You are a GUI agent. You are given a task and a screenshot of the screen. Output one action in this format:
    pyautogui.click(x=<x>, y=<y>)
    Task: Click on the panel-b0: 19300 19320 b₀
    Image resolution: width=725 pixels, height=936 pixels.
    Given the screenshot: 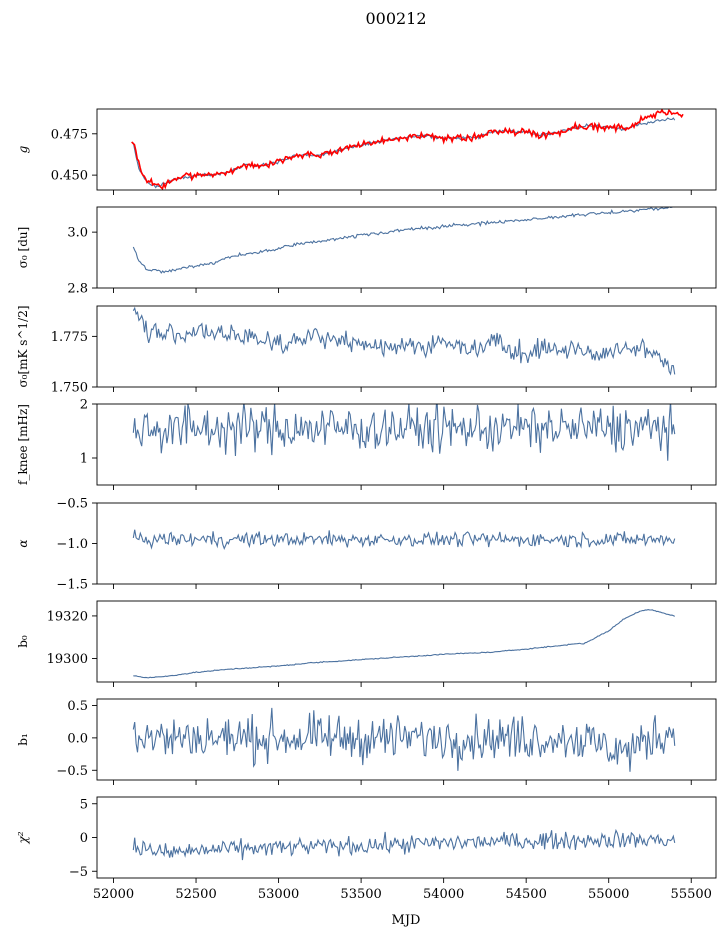 What is the action you would take?
    pyautogui.click(x=366, y=643)
    